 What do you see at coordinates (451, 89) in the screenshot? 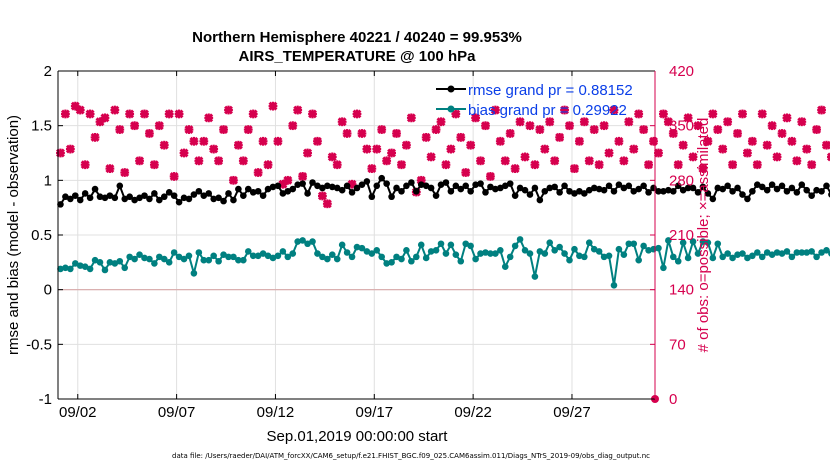
I see `legend-rmse-marker` at bounding box center [451, 89].